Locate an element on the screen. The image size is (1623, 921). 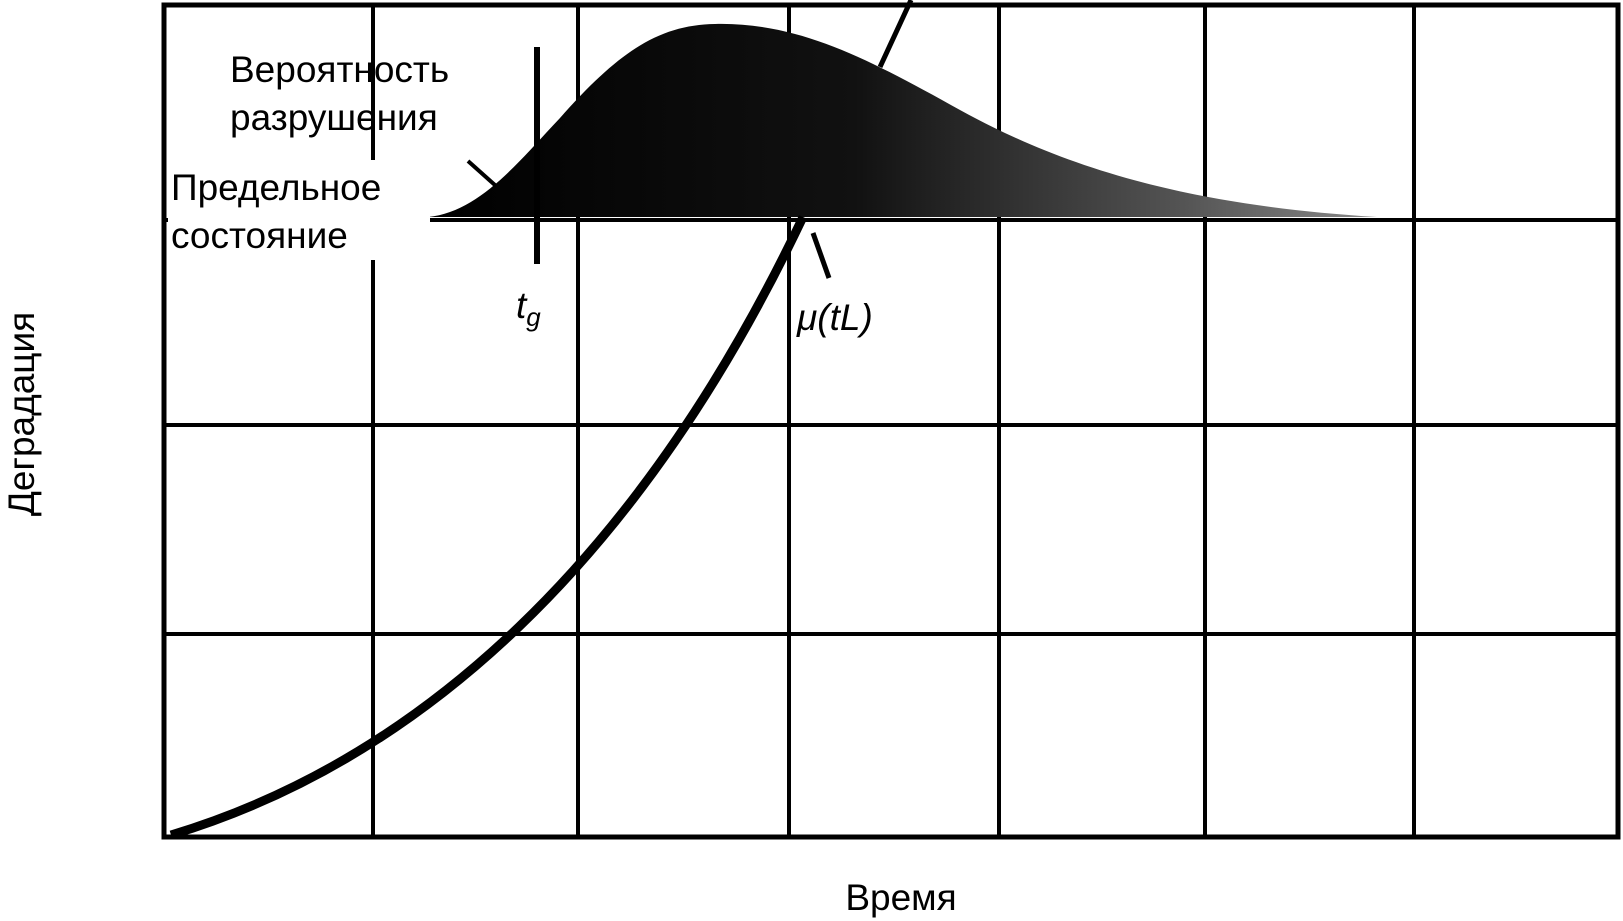
label-background is located at coordinates (299, 210).